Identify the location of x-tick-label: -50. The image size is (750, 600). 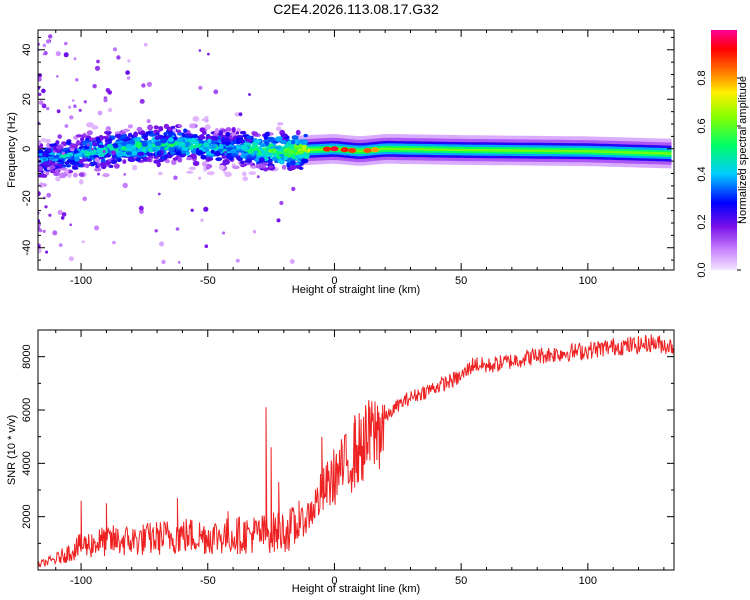
(208, 281).